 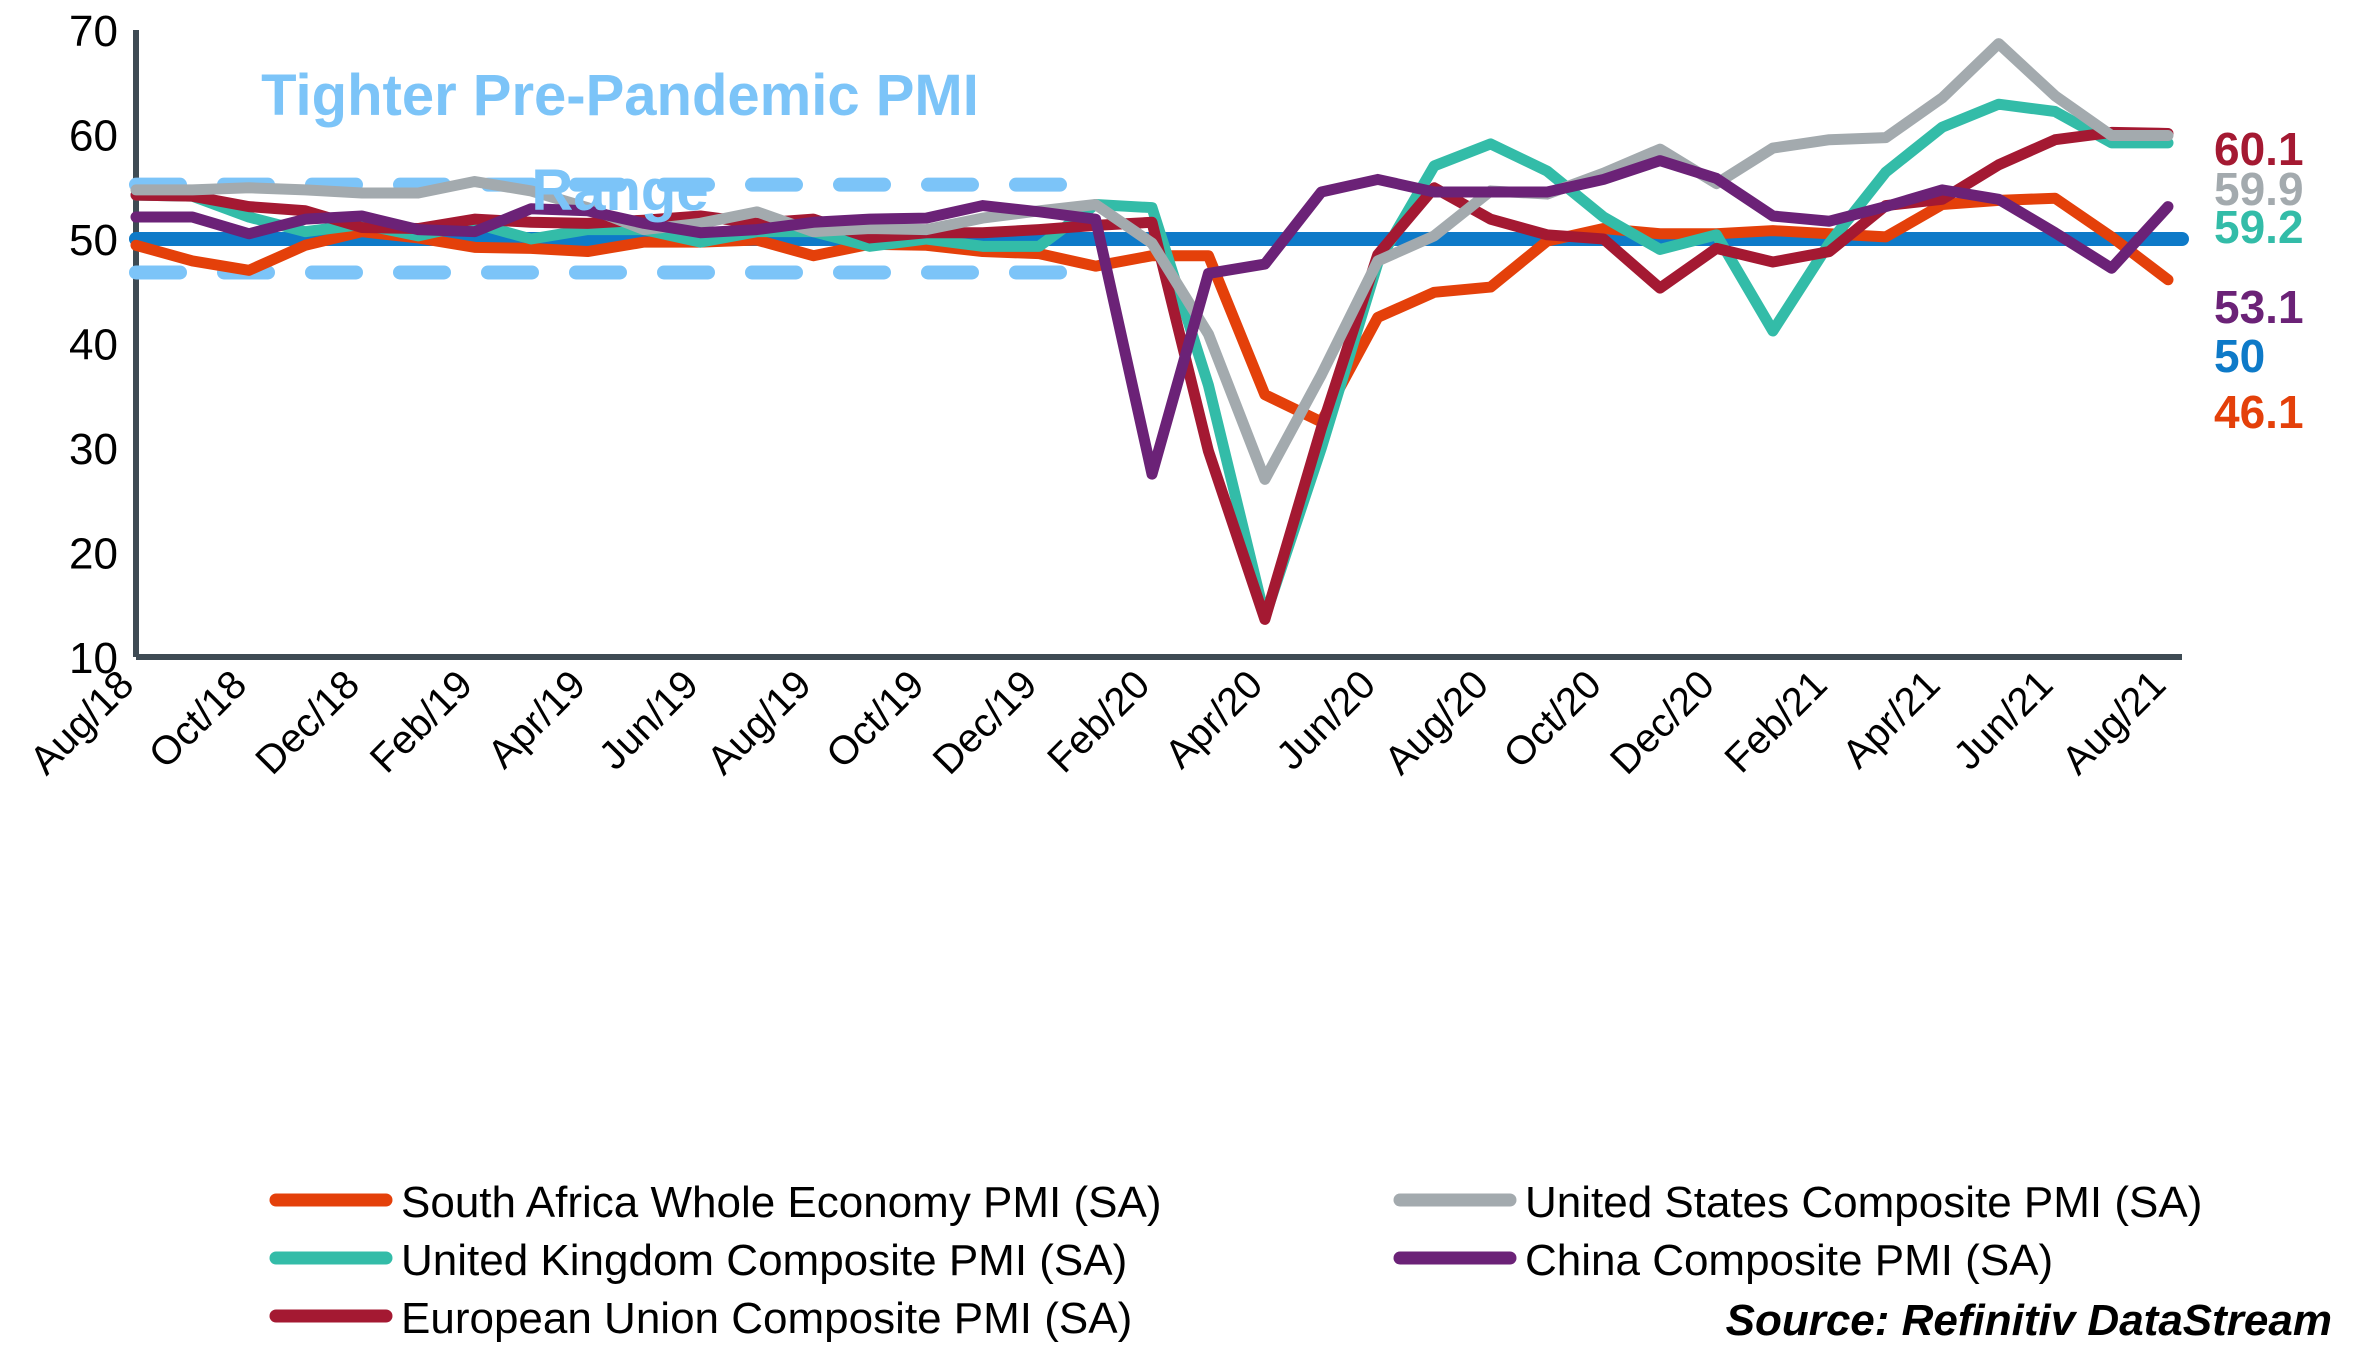 I want to click on end-value-label-59-2: 59.2, so click(x=2259, y=227).